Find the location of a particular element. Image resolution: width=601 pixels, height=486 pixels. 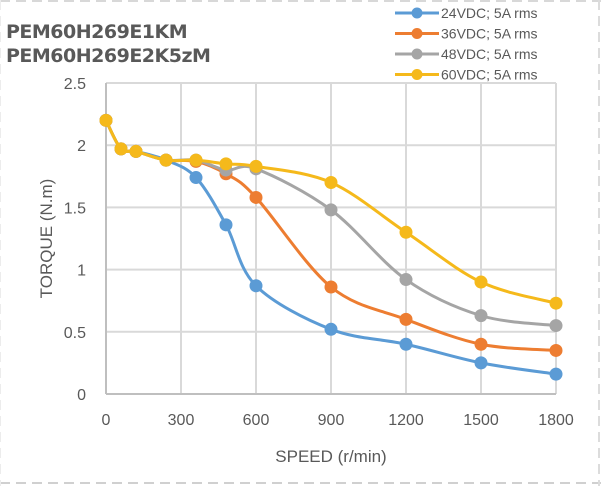

legend-label: 48VDC; 5A rms is located at coordinates (489, 54).